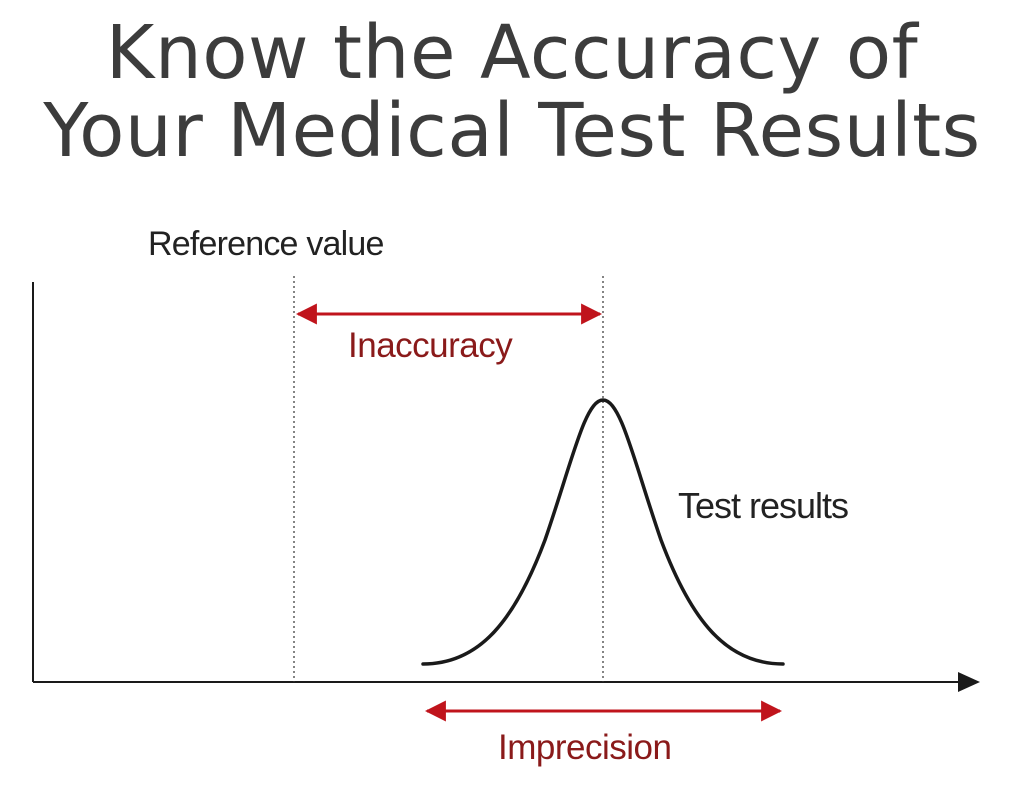  What do you see at coordinates (266, 244) in the screenshot?
I see `reference-value-label: Reference value` at bounding box center [266, 244].